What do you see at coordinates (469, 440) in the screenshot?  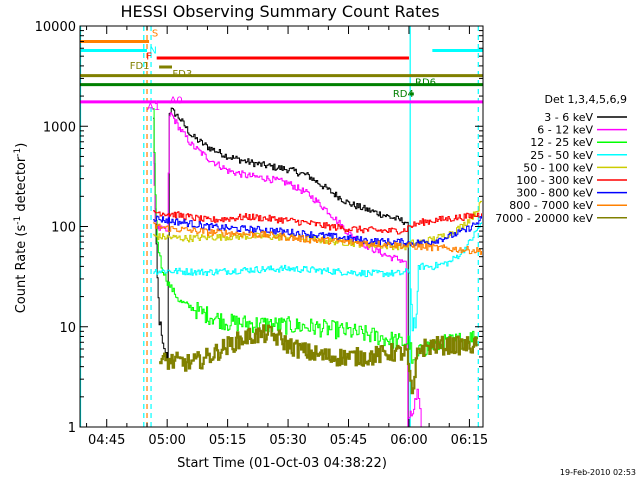 I see `x-tick-label-6: 06:15` at bounding box center [469, 440].